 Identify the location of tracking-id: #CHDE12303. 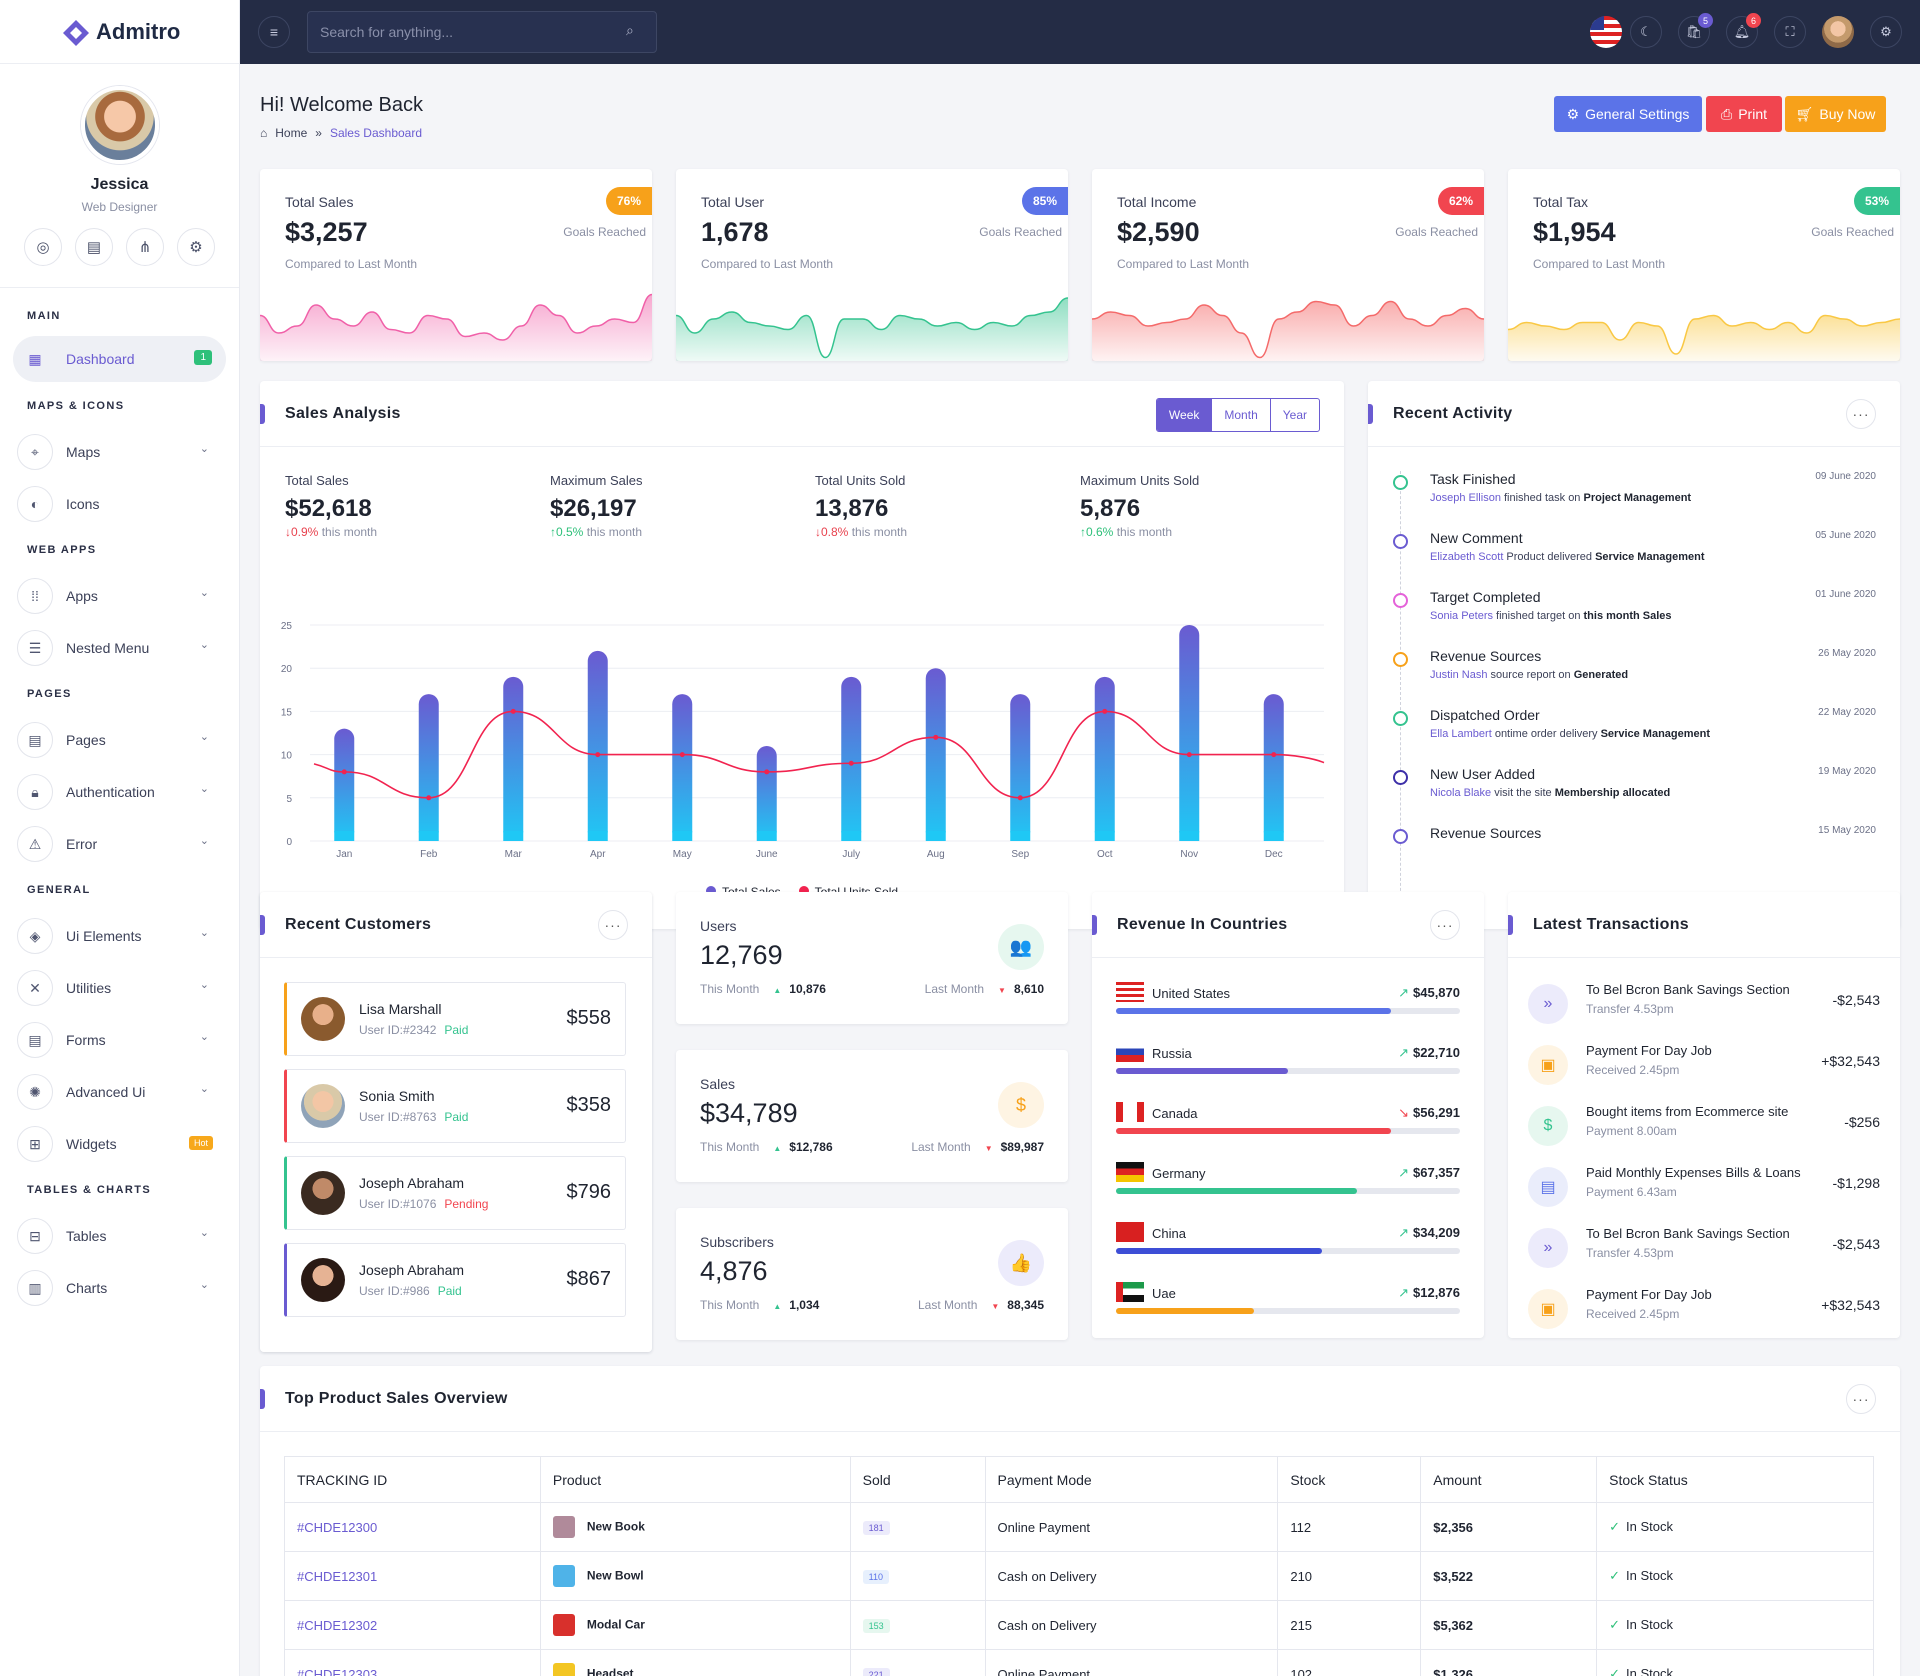
(412, 1662).